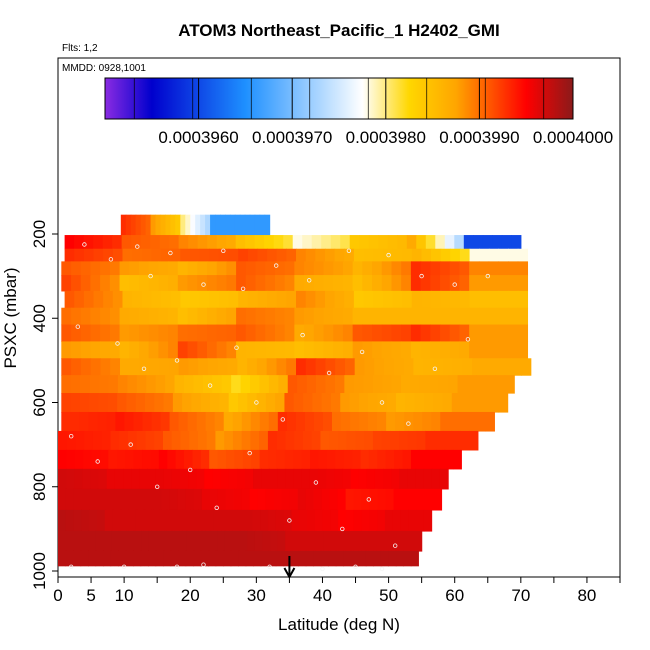  Describe the element at coordinates (586, 595) in the screenshot. I see `x-tick-label: 80` at that location.